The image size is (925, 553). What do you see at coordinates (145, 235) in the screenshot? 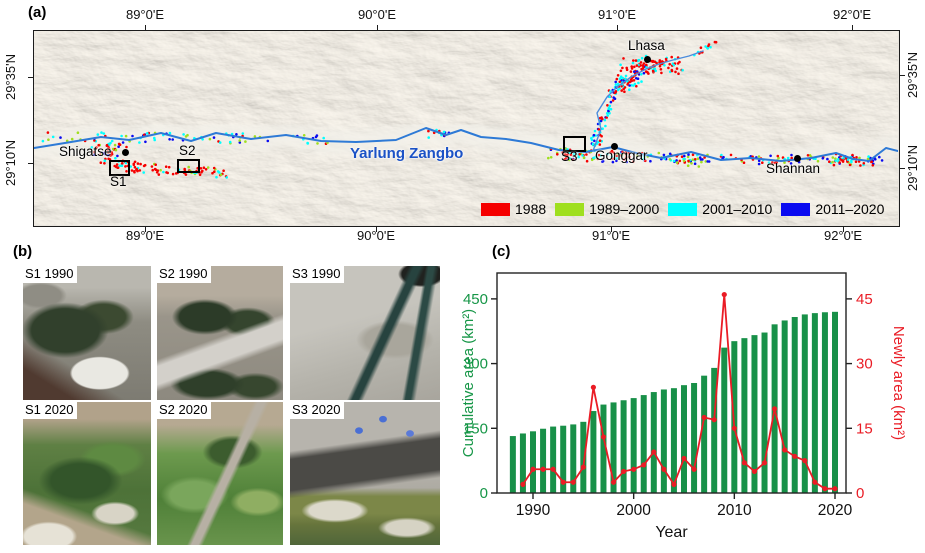
I see `map-lon-bottom-89: 89°0'E` at bounding box center [145, 235].